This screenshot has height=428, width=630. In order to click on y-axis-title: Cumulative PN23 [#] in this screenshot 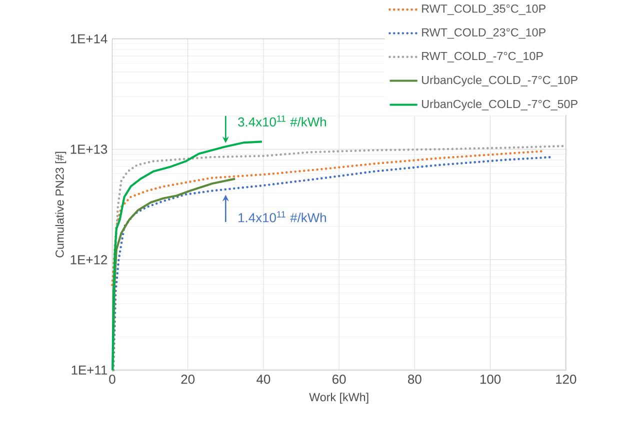, I will do `click(60, 205)`.